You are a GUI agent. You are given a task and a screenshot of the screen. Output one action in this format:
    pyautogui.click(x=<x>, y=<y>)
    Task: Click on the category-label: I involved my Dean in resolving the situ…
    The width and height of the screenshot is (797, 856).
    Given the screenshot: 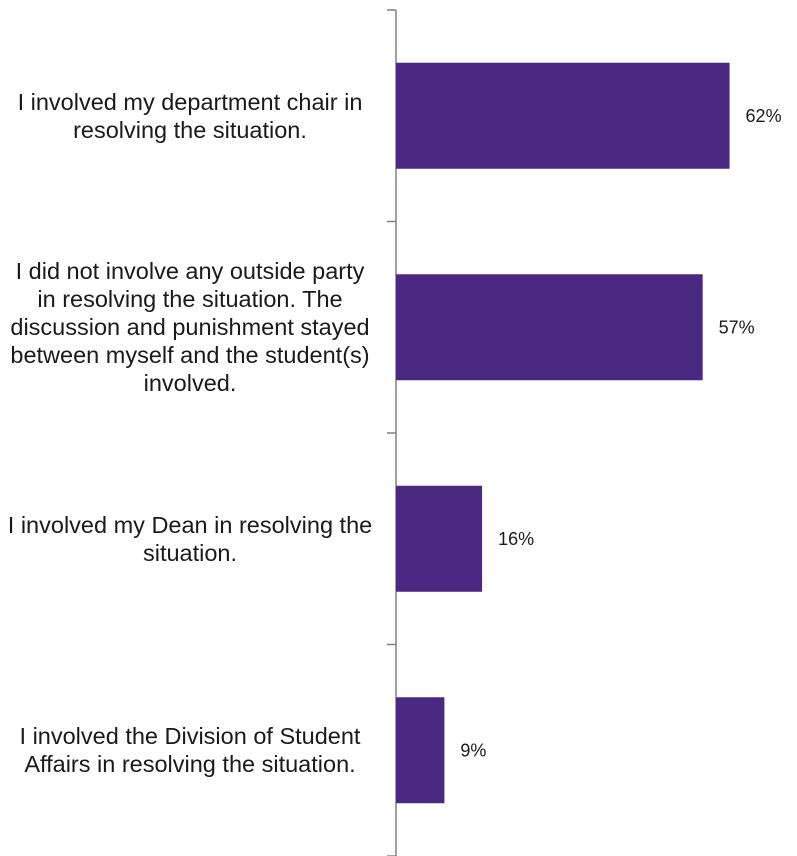 What is the action you would take?
    pyautogui.click(x=190, y=538)
    